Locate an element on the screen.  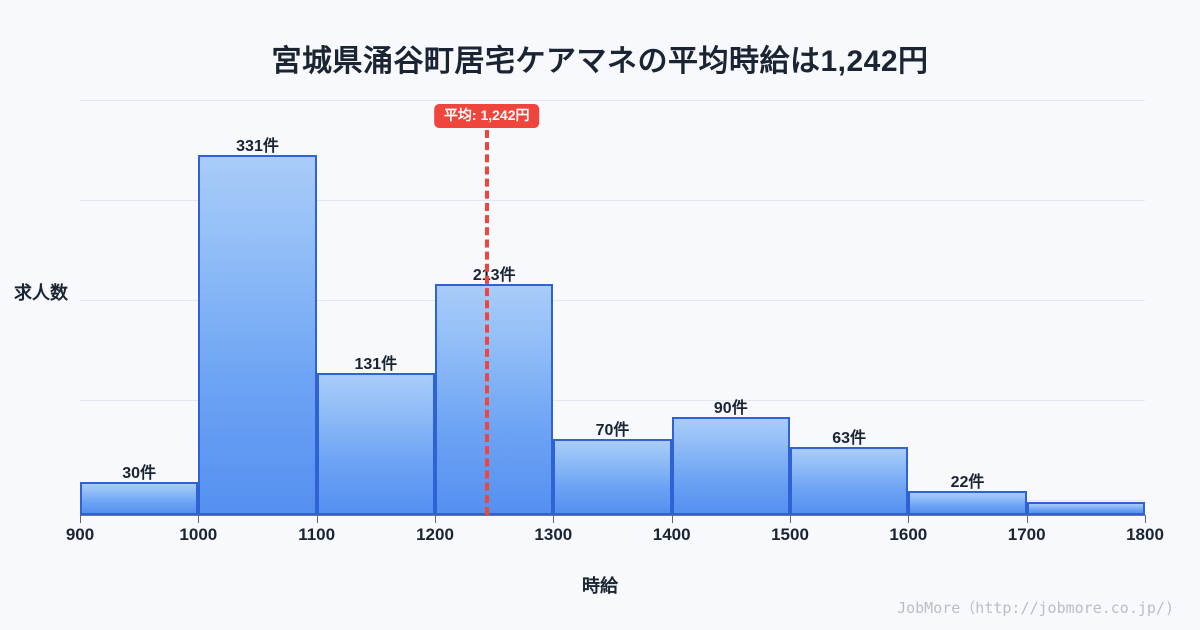
page-title: 宮城県涌谷町居宅ケアマネの平均時給は1,242円 is located at coordinates (600, 61).